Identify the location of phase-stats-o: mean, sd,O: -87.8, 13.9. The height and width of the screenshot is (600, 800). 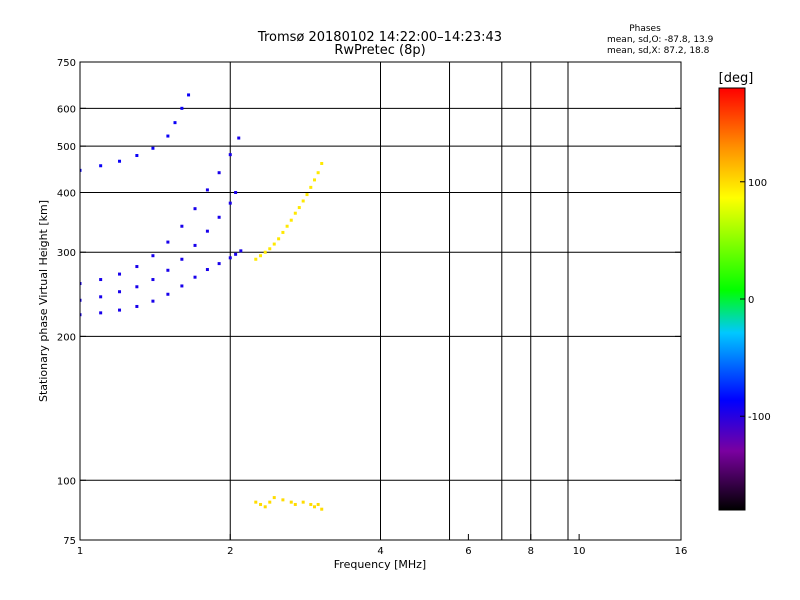
(660, 40).